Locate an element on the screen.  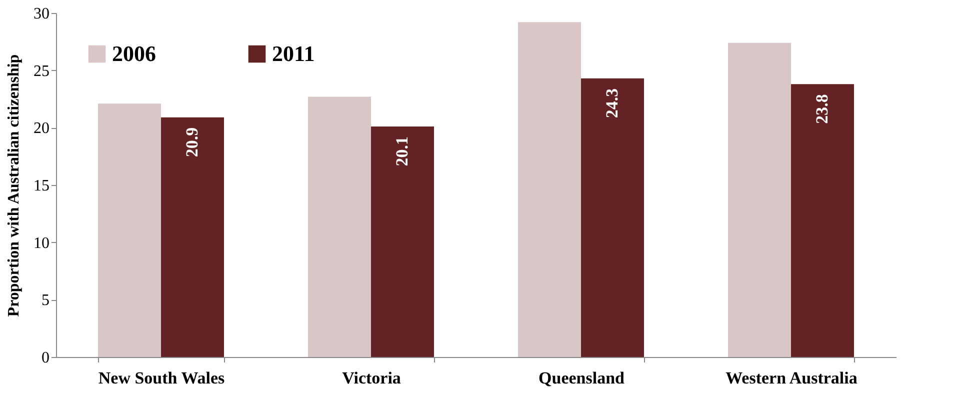
y-tick-label: 5 is located at coordinates (46, 301).